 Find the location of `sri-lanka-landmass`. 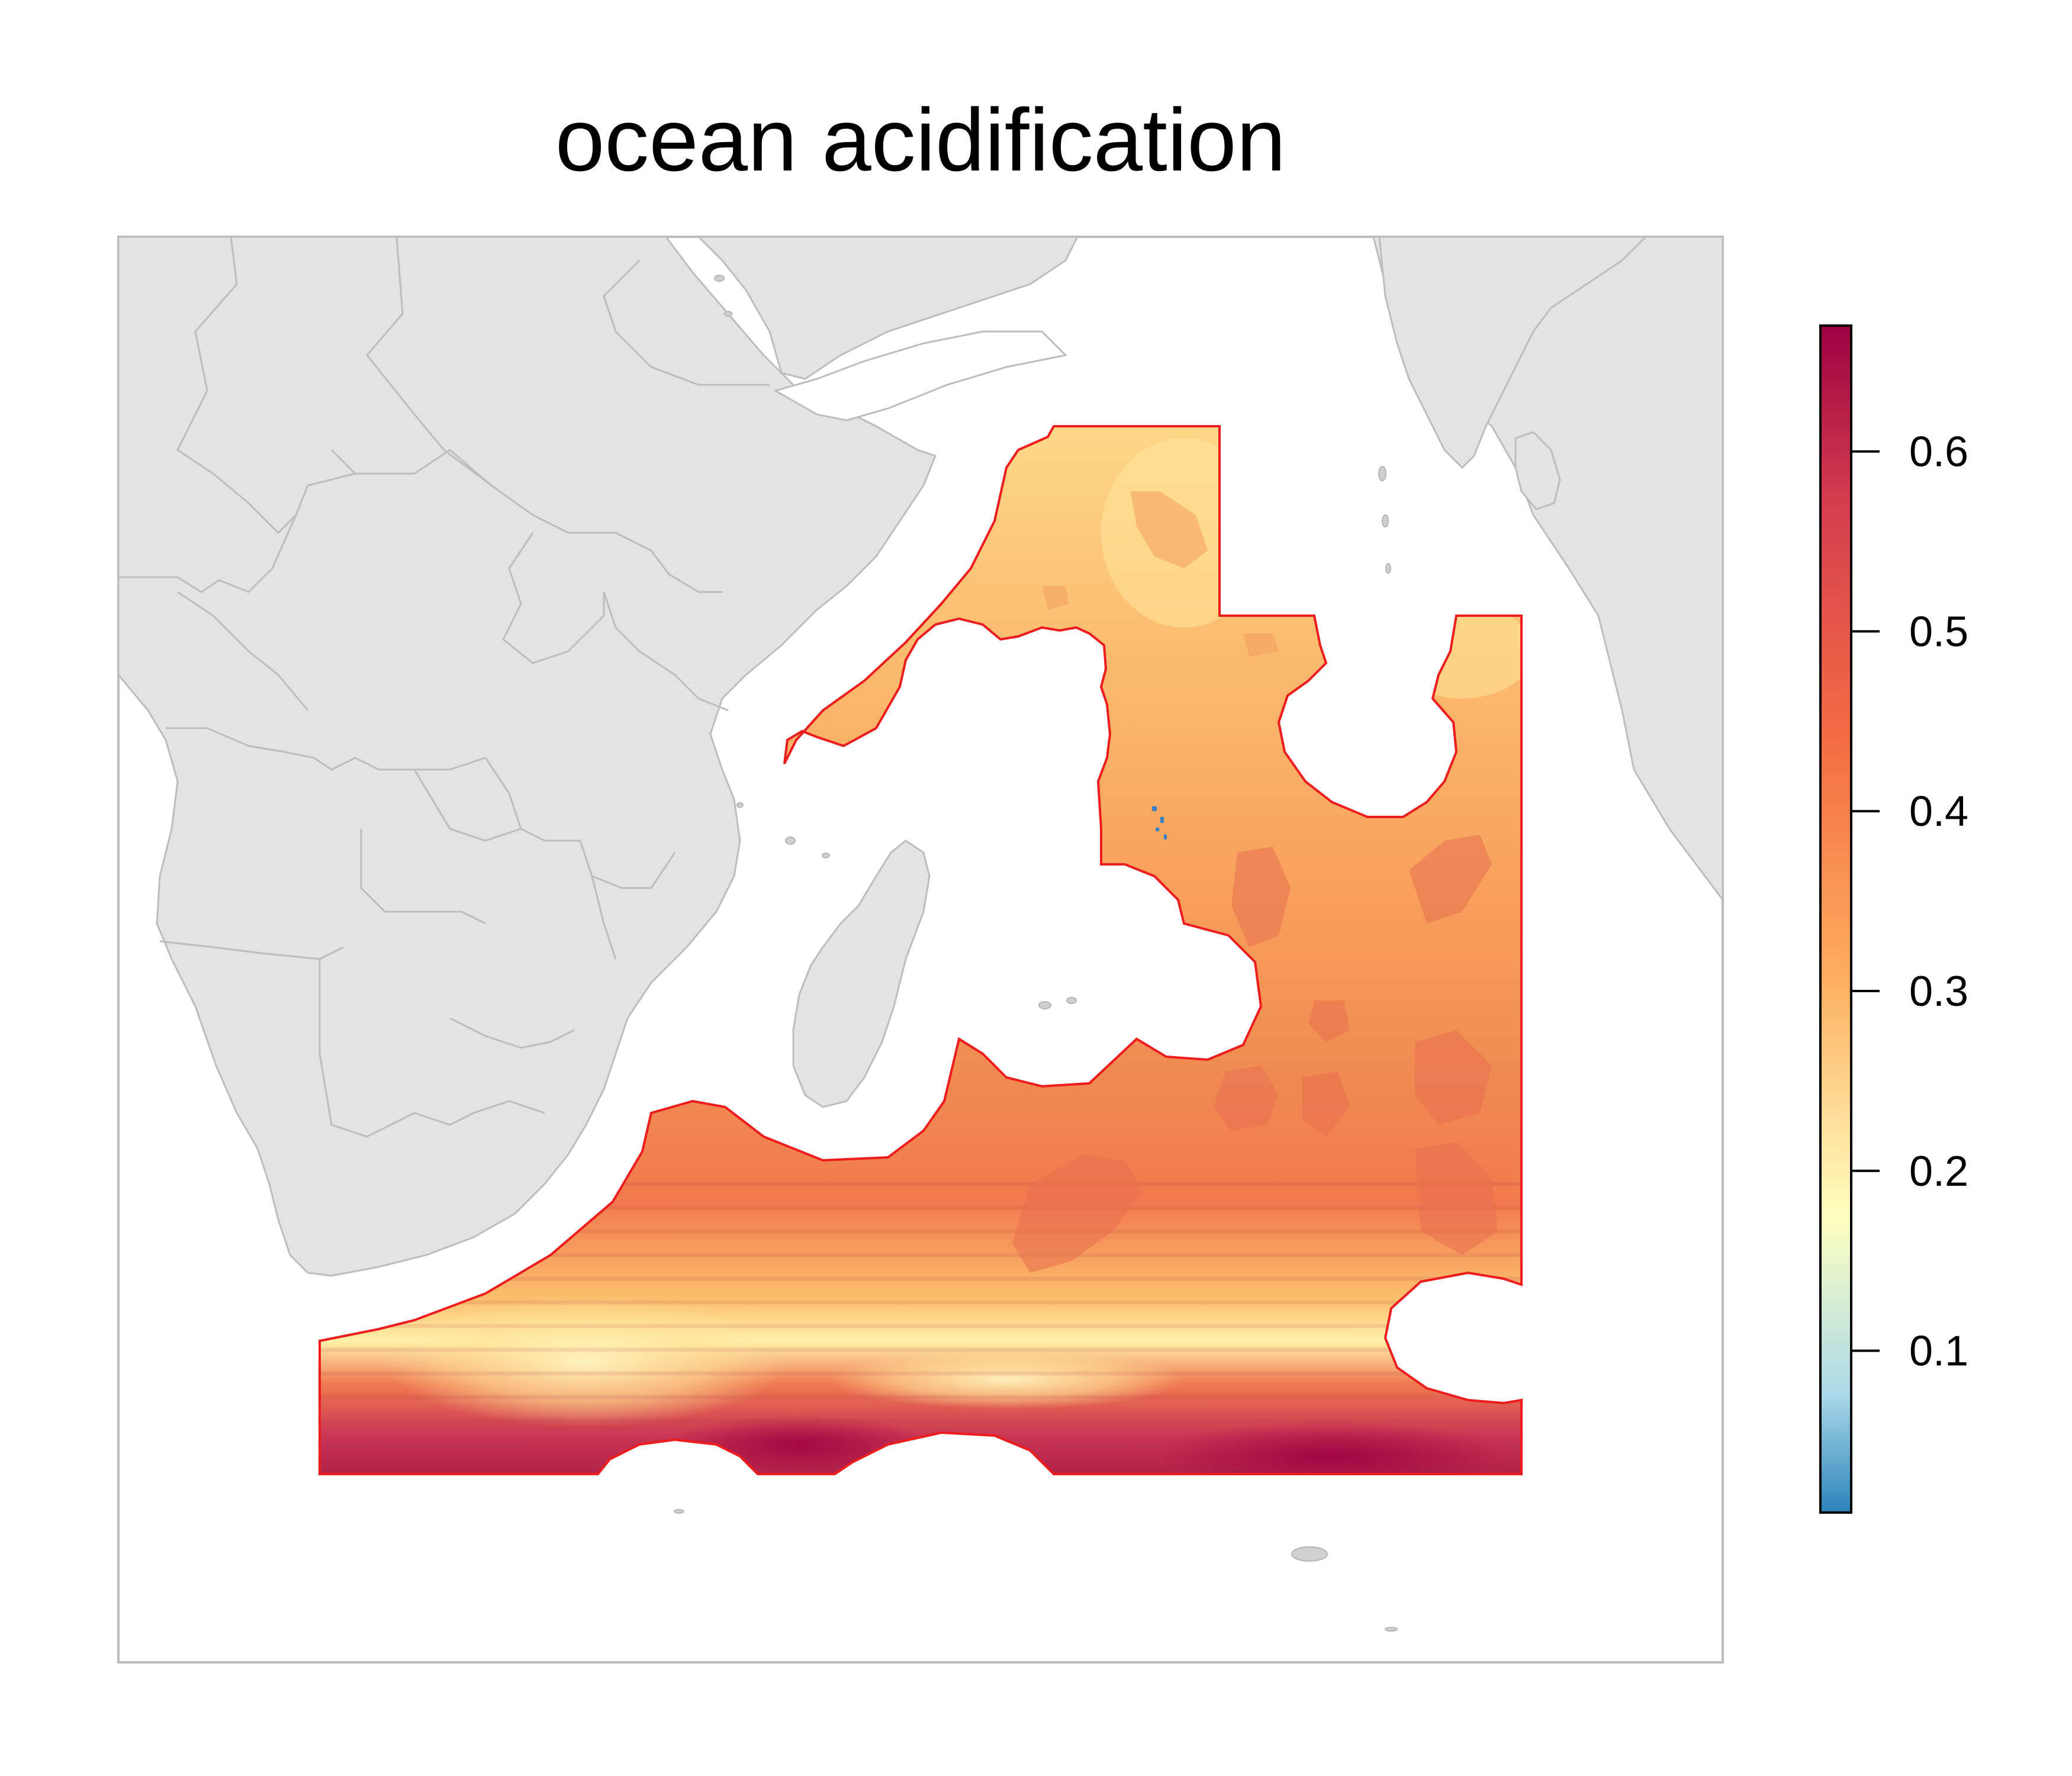

sri-lanka-landmass is located at coordinates (1537, 470).